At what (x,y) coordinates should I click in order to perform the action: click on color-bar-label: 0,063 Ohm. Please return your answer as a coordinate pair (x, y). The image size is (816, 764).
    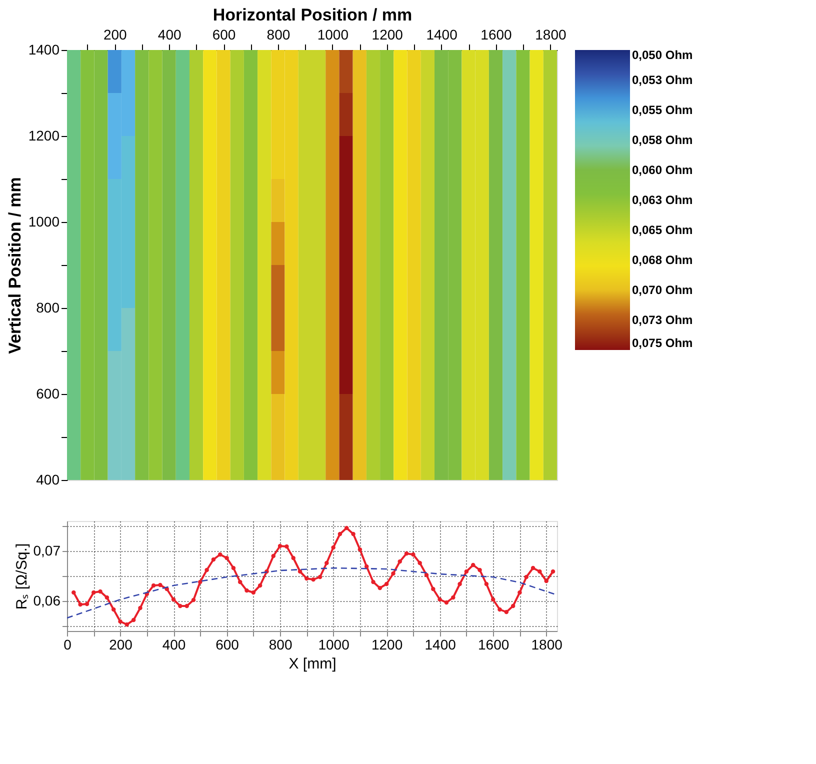
    Looking at the image, I should click on (662, 200).